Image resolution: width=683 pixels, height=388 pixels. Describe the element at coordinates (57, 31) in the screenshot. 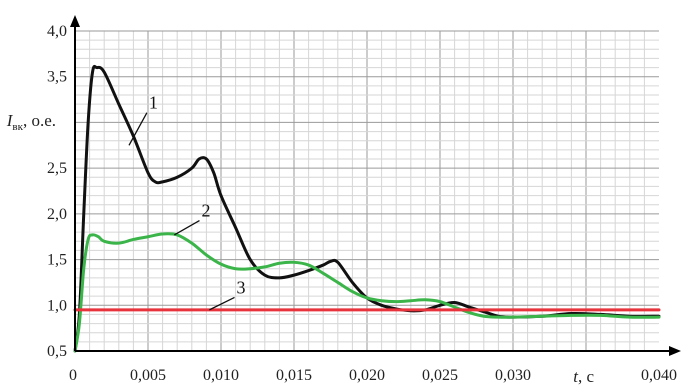

I see `y-tick-label: 4,0` at that location.